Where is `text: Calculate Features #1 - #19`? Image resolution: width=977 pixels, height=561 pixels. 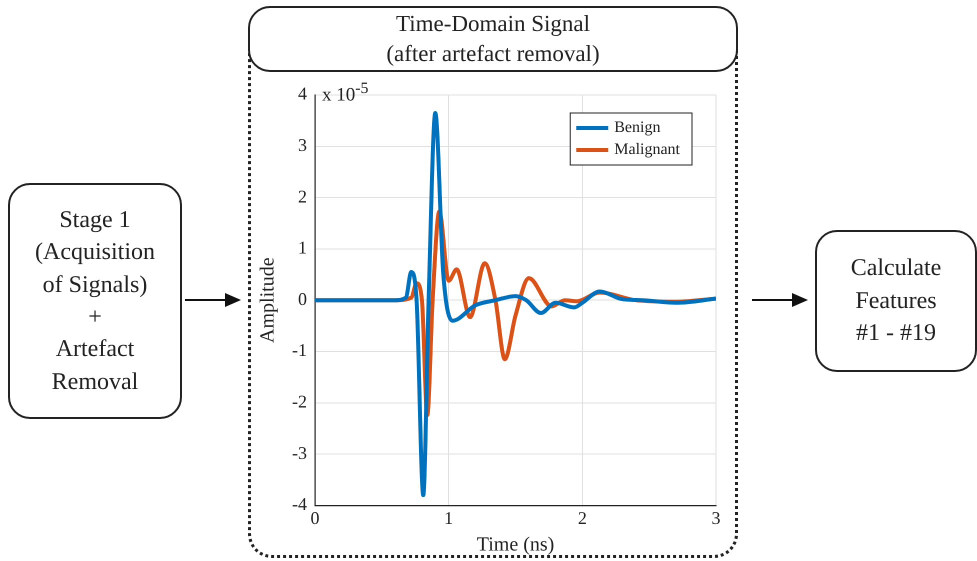
text: Calculate Features #1 - #19 is located at coordinates (896, 301).